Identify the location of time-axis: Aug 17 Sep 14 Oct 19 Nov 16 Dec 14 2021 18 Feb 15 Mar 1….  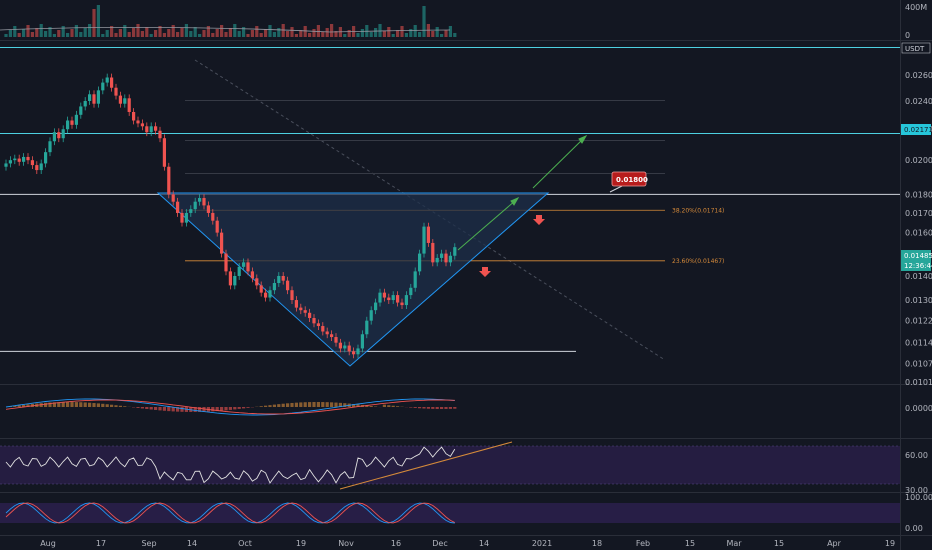
(467, 543).